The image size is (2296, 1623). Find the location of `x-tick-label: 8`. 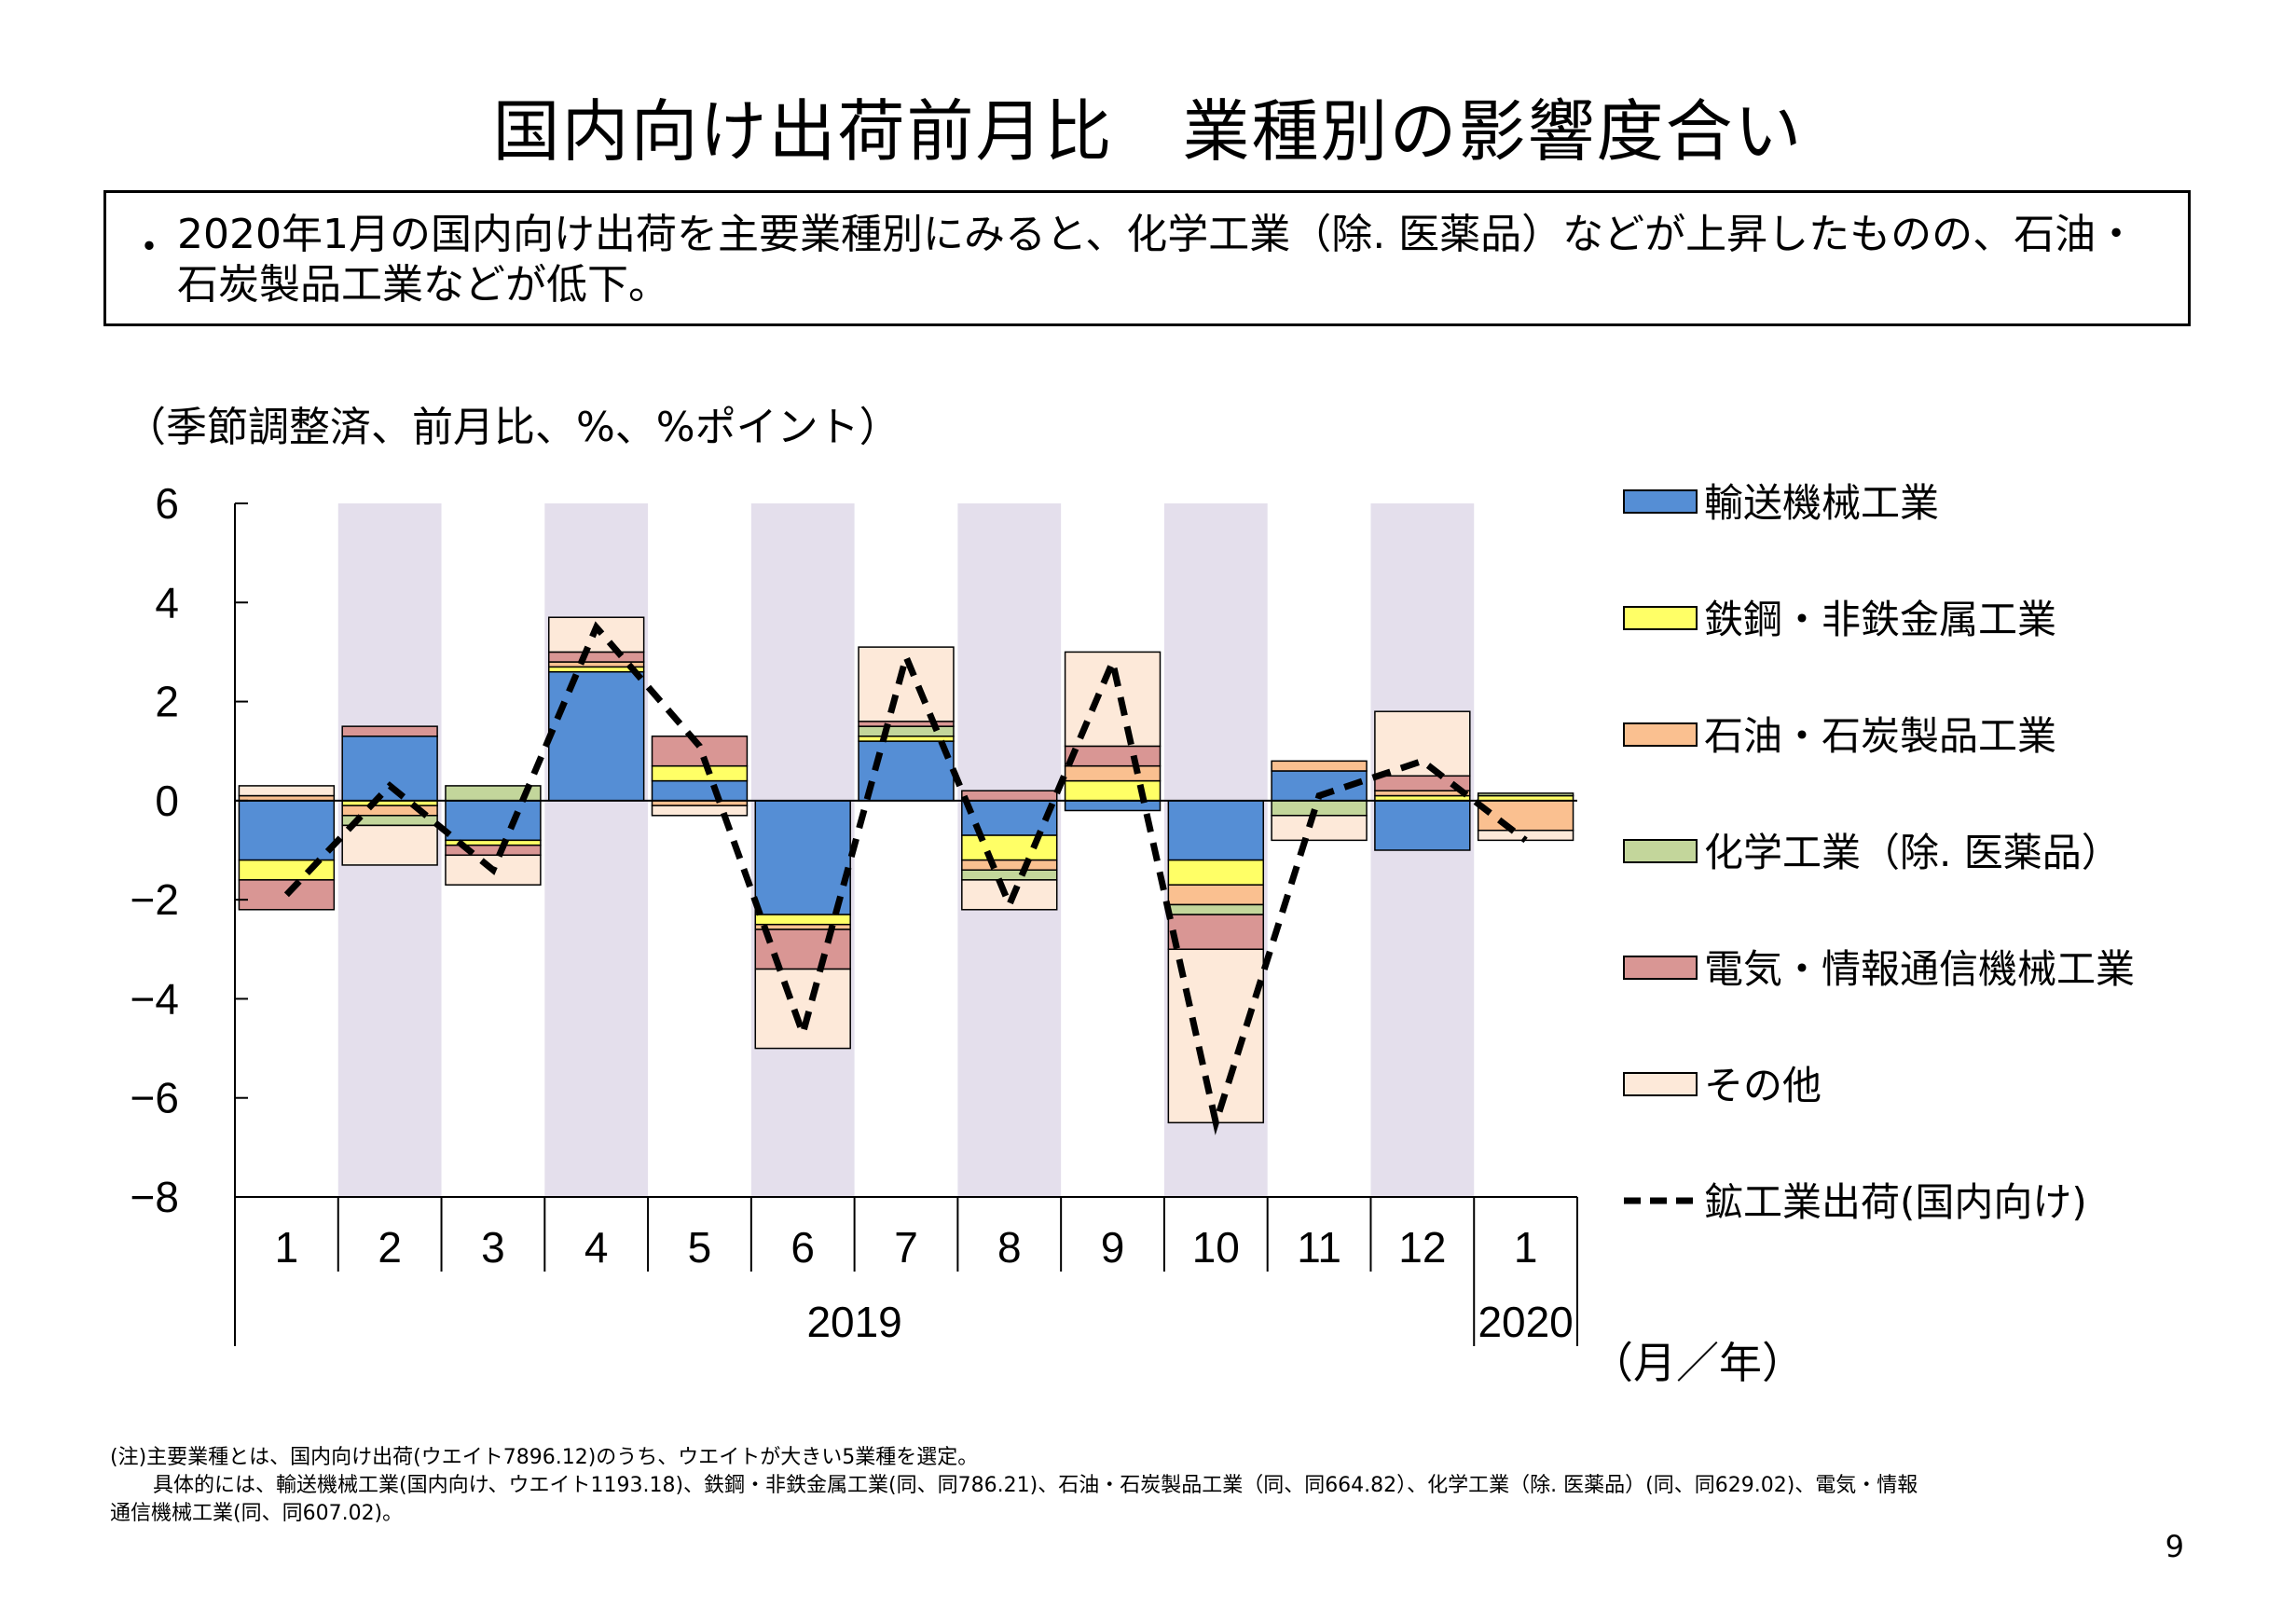

x-tick-label: 8 is located at coordinates (1010, 1247).